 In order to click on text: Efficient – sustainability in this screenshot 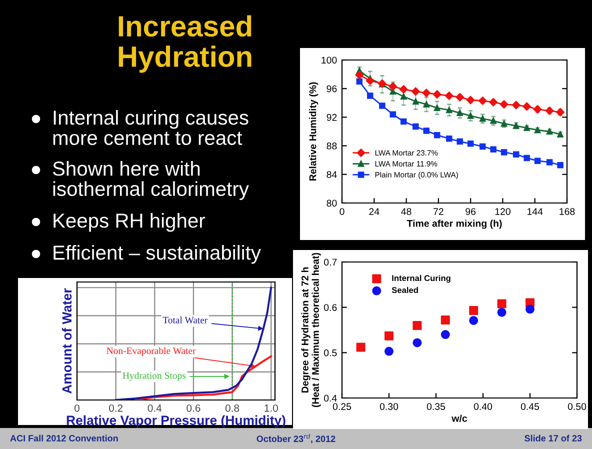, I will do `click(157, 254)`.